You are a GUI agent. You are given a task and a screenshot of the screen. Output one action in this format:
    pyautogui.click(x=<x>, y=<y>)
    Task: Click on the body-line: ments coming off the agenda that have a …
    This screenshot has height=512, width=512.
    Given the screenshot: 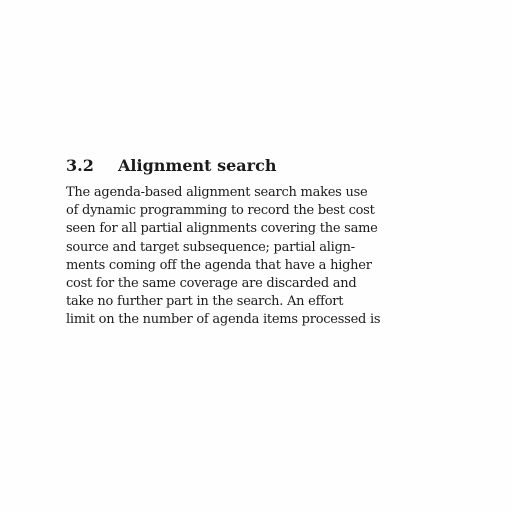 What is the action you would take?
    pyautogui.click(x=219, y=265)
    